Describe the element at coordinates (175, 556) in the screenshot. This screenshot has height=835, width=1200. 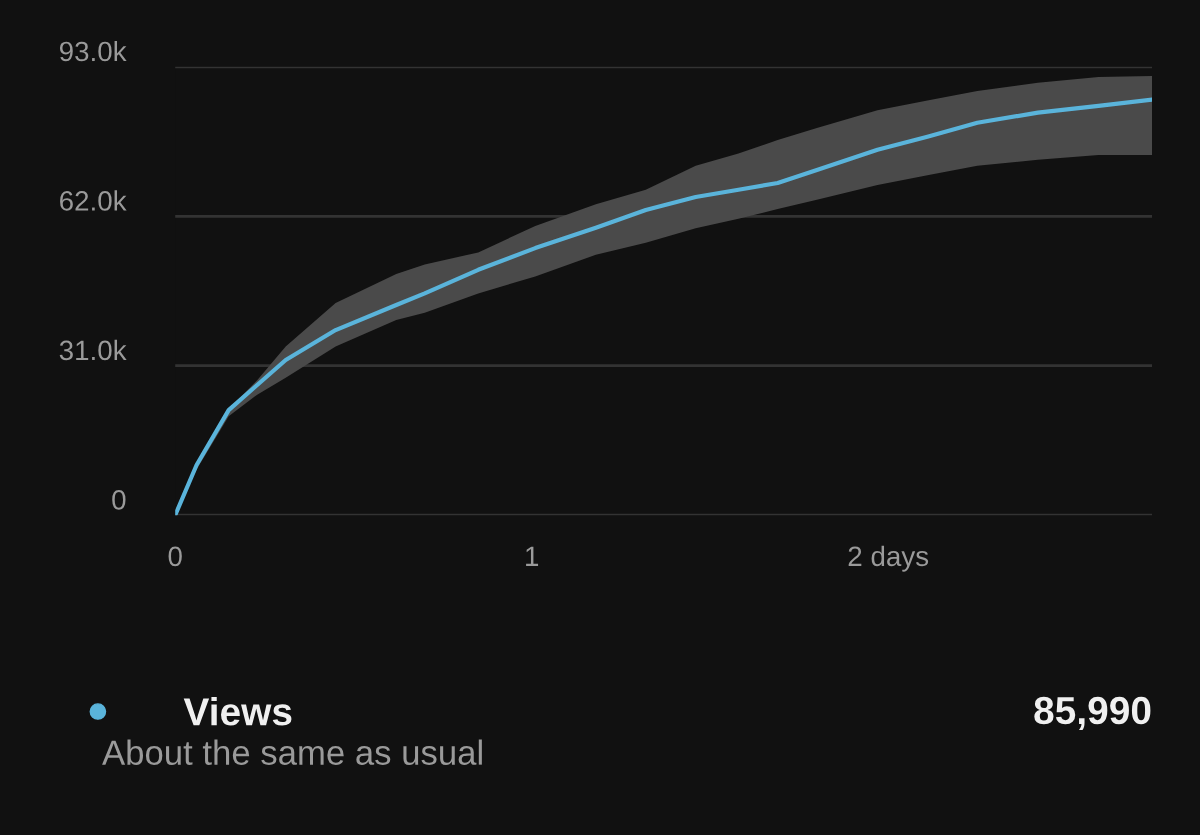
I see `x-tick-label: 0` at that location.